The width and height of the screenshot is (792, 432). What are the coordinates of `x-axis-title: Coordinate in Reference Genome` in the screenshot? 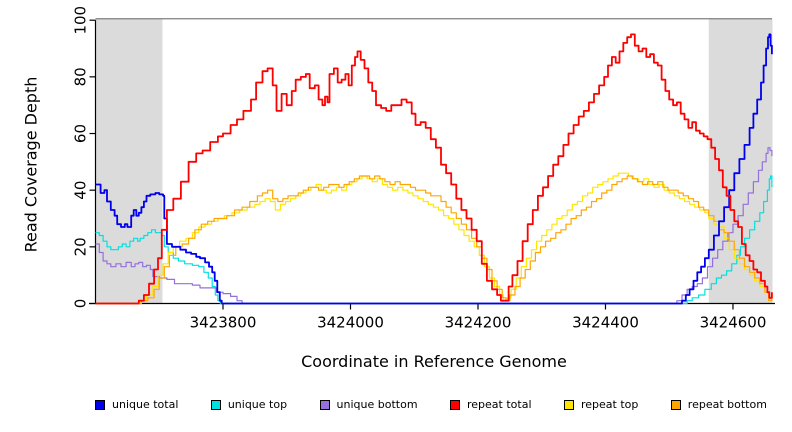 It's located at (434, 361).